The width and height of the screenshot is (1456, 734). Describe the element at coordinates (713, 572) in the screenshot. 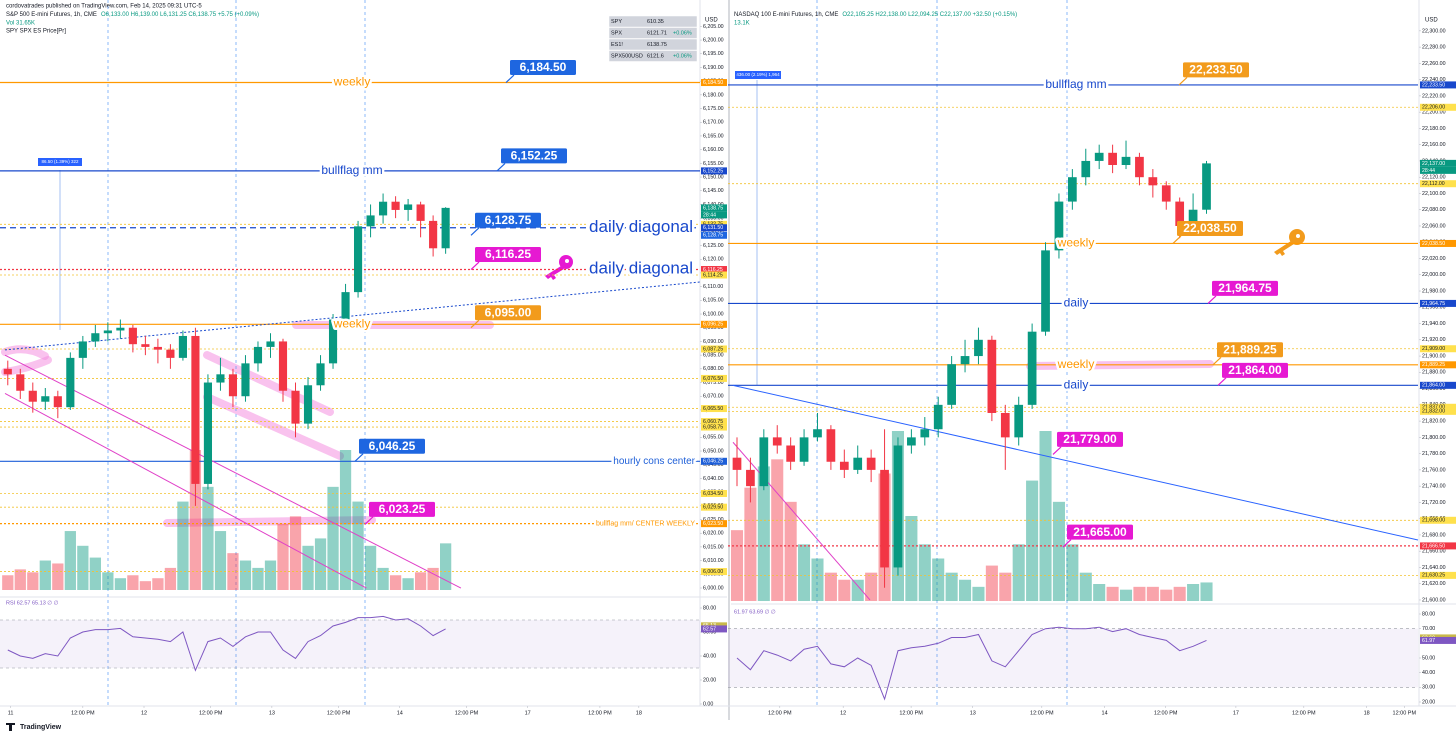

I see `price-badge-label: 6,006.00` at that location.